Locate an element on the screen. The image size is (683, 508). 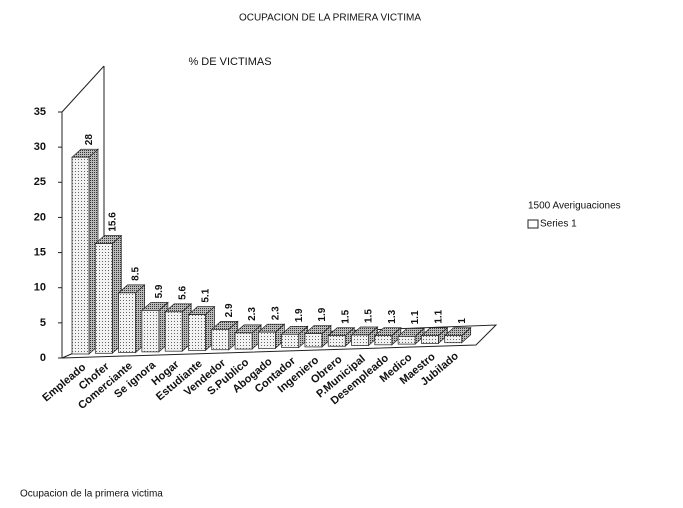
y-tick-label: 20 is located at coordinates (40, 217).